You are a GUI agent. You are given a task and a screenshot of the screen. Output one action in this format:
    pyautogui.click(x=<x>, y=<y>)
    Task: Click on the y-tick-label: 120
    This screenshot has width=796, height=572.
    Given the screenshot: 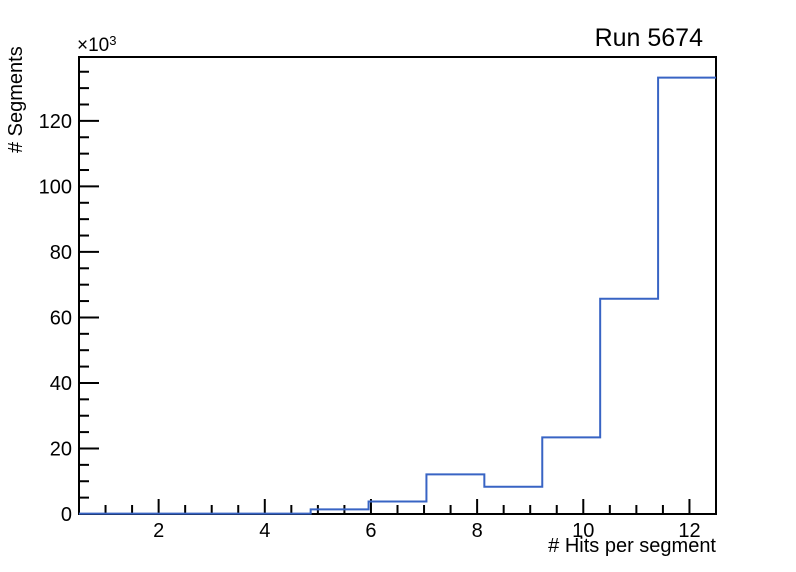 What is the action you would take?
    pyautogui.click(x=55, y=122)
    